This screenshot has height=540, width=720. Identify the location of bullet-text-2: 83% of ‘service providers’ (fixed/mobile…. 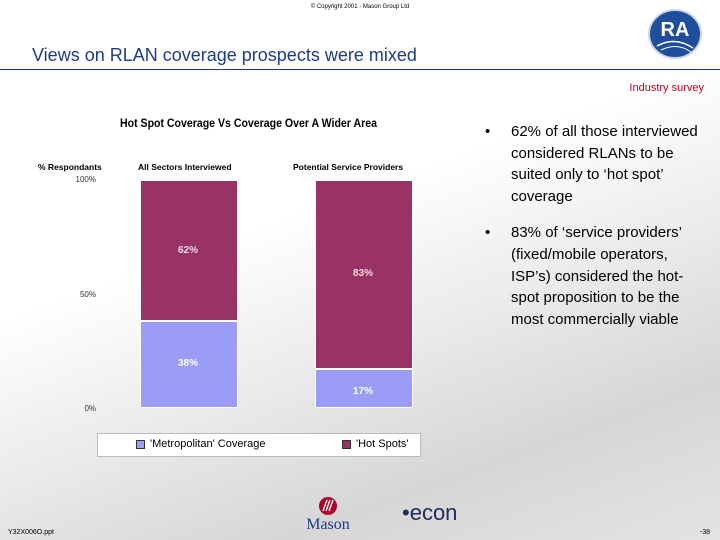
(597, 276).